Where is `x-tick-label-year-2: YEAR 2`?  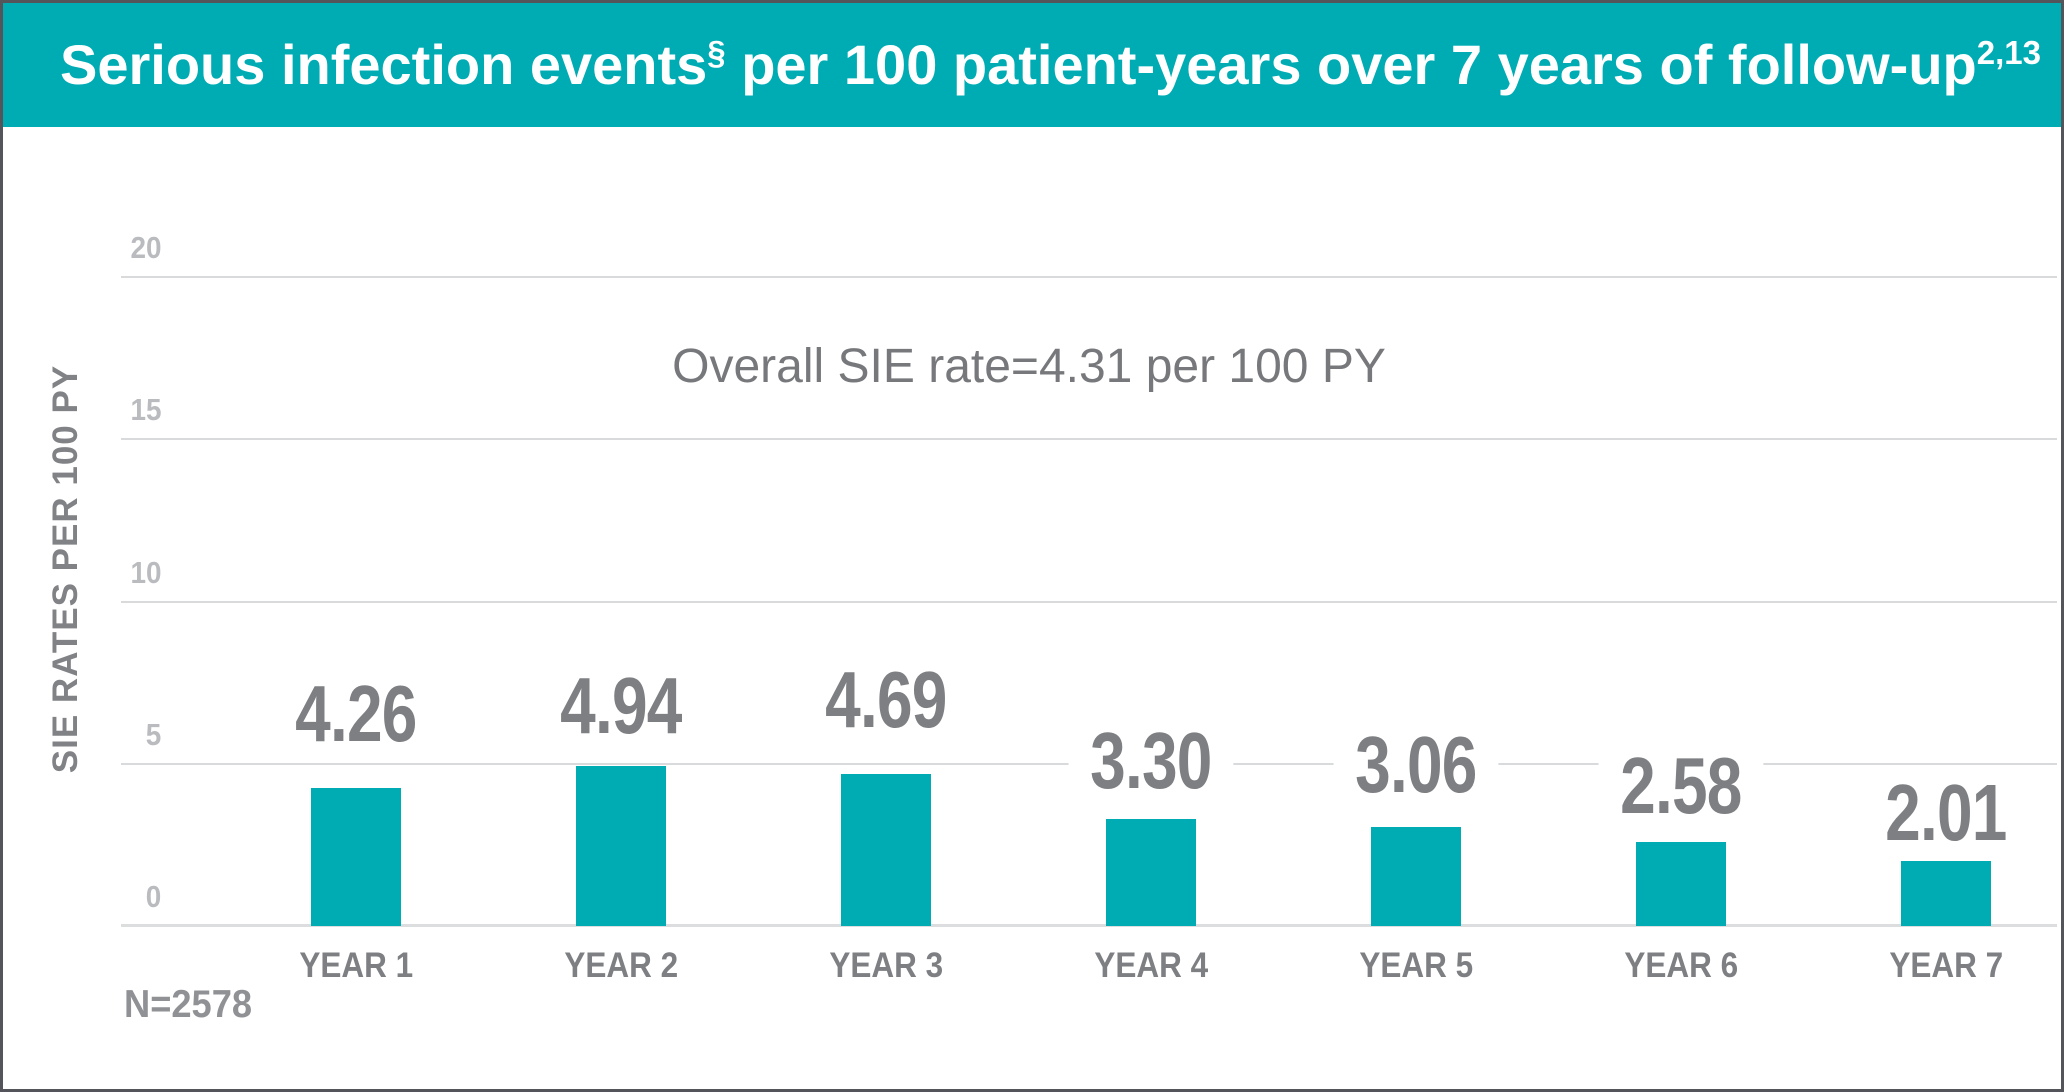 x-tick-label-year-2: YEAR 2 is located at coordinates (621, 965).